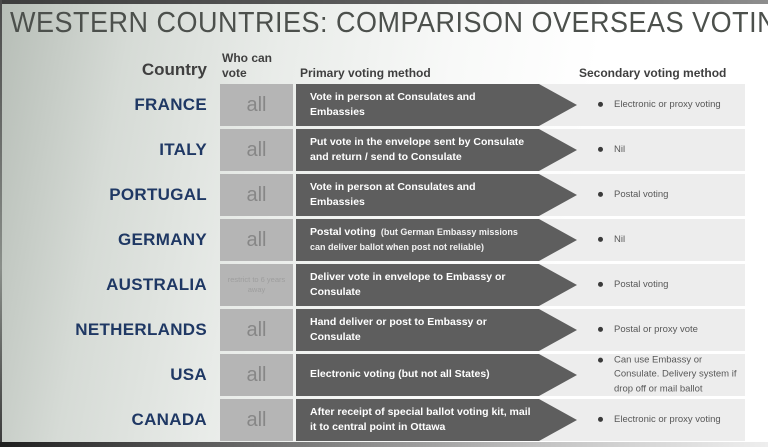 The height and width of the screenshot is (447, 768). Describe the element at coordinates (1, 223) in the screenshot. I see `left-edge-shadow` at that location.